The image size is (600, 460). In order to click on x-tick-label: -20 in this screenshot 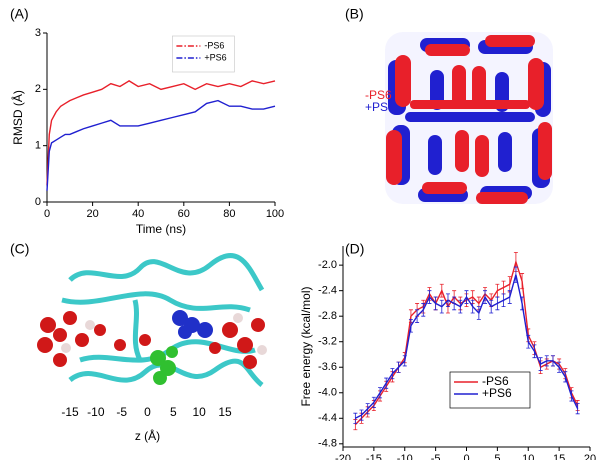, I will do `click(343, 456)`.